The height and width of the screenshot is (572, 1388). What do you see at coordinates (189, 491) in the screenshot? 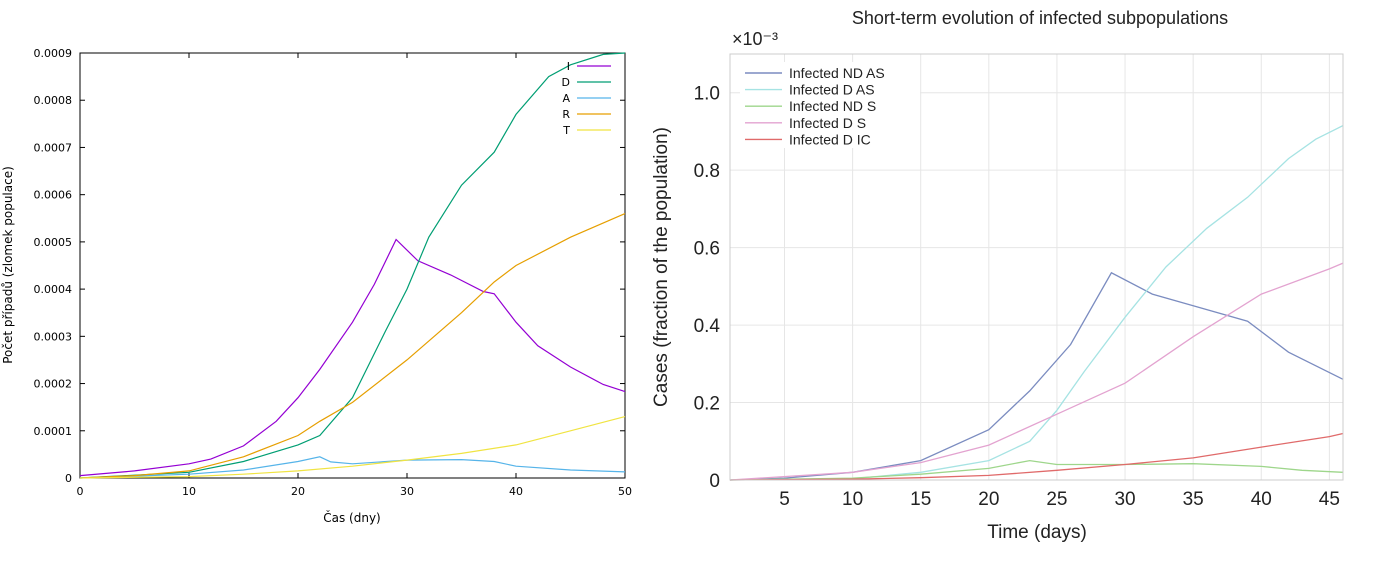
I see `x-tick-label-left: 10` at bounding box center [189, 491].